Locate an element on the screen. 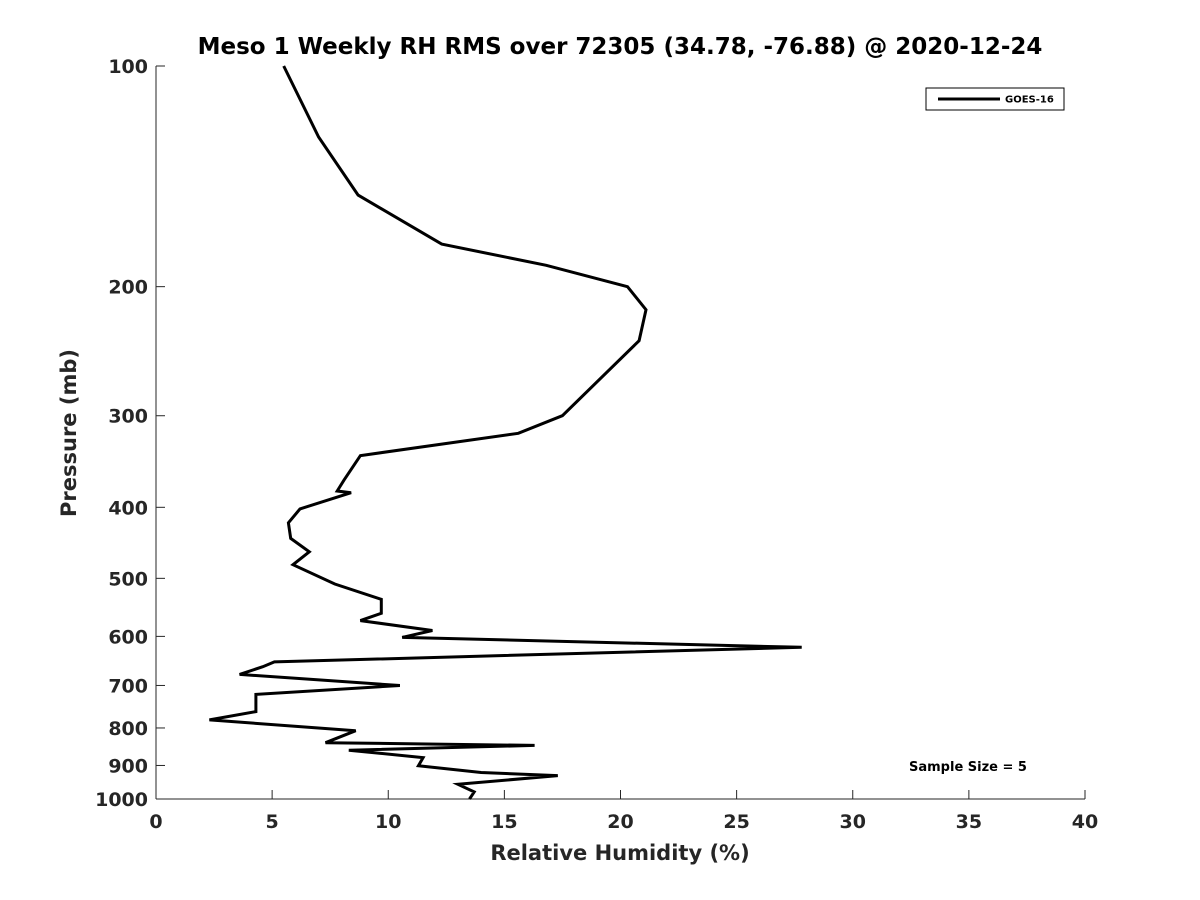  x-tick-label: 30 is located at coordinates (853, 822).